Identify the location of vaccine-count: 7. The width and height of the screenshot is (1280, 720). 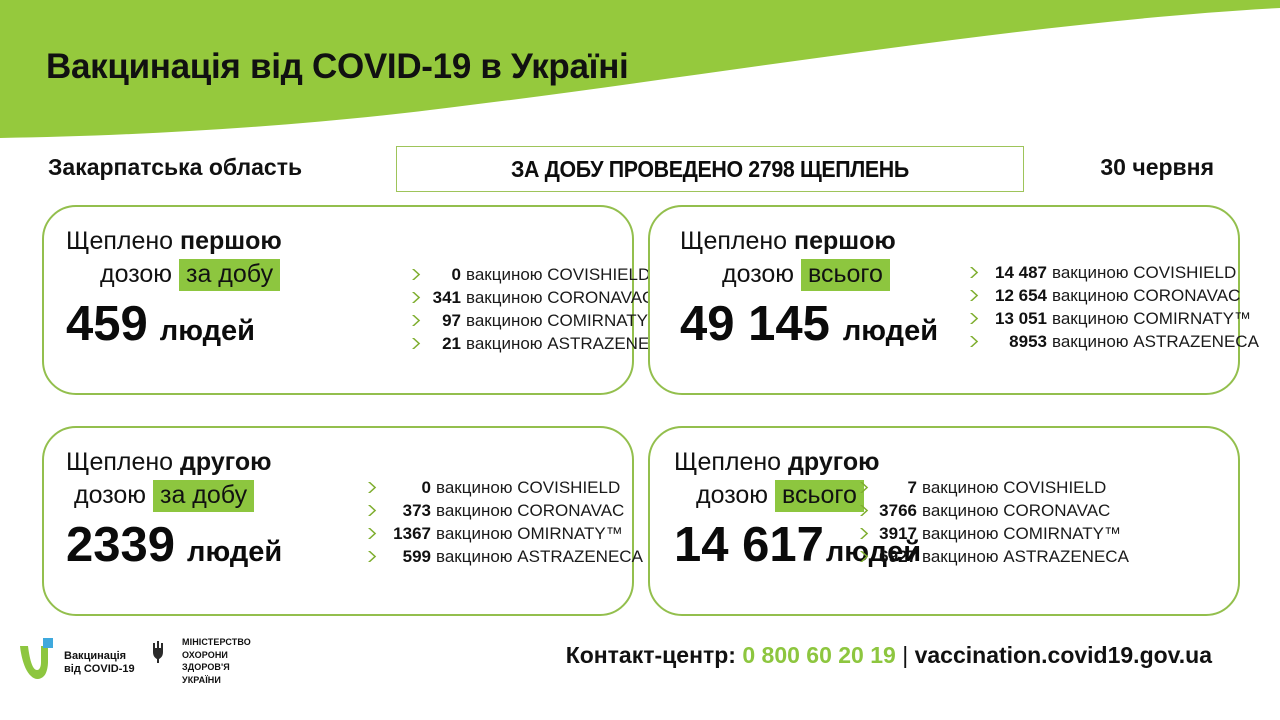
(912, 487).